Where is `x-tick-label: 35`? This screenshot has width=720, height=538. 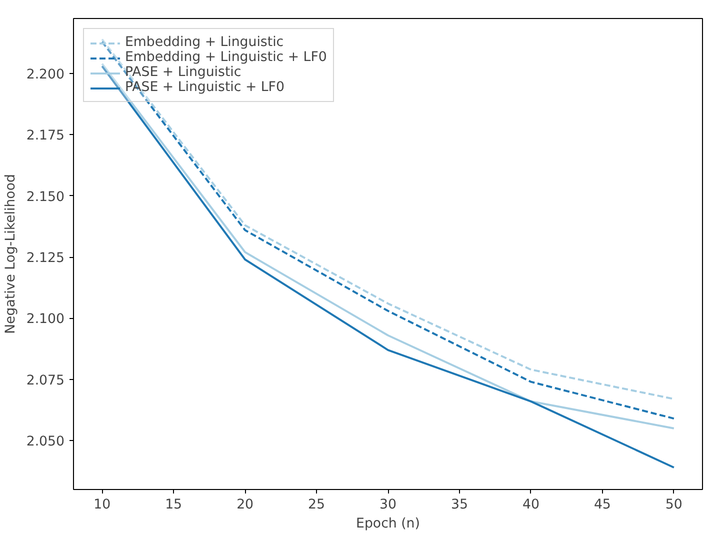
x-tick-label: 35 is located at coordinates (459, 505).